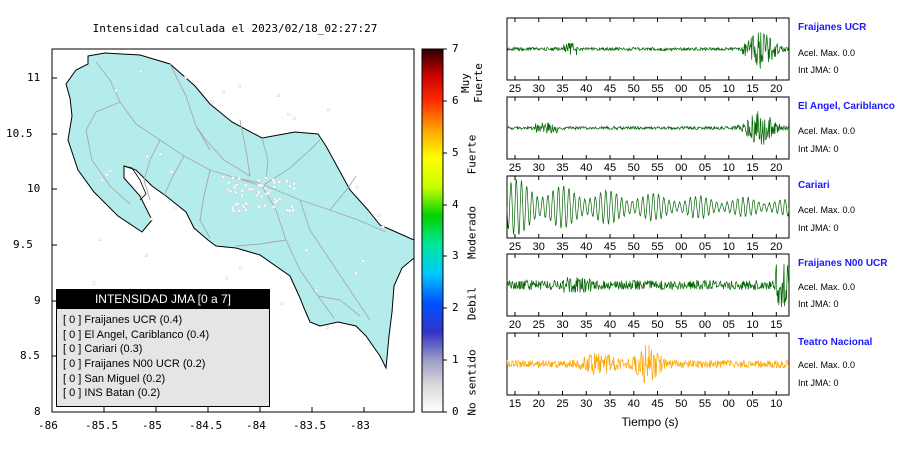 Image resolution: width=910 pixels, height=460 pixels. What do you see at coordinates (586, 325) in the screenshot?
I see `panel-tick-label: 35` at bounding box center [586, 325].